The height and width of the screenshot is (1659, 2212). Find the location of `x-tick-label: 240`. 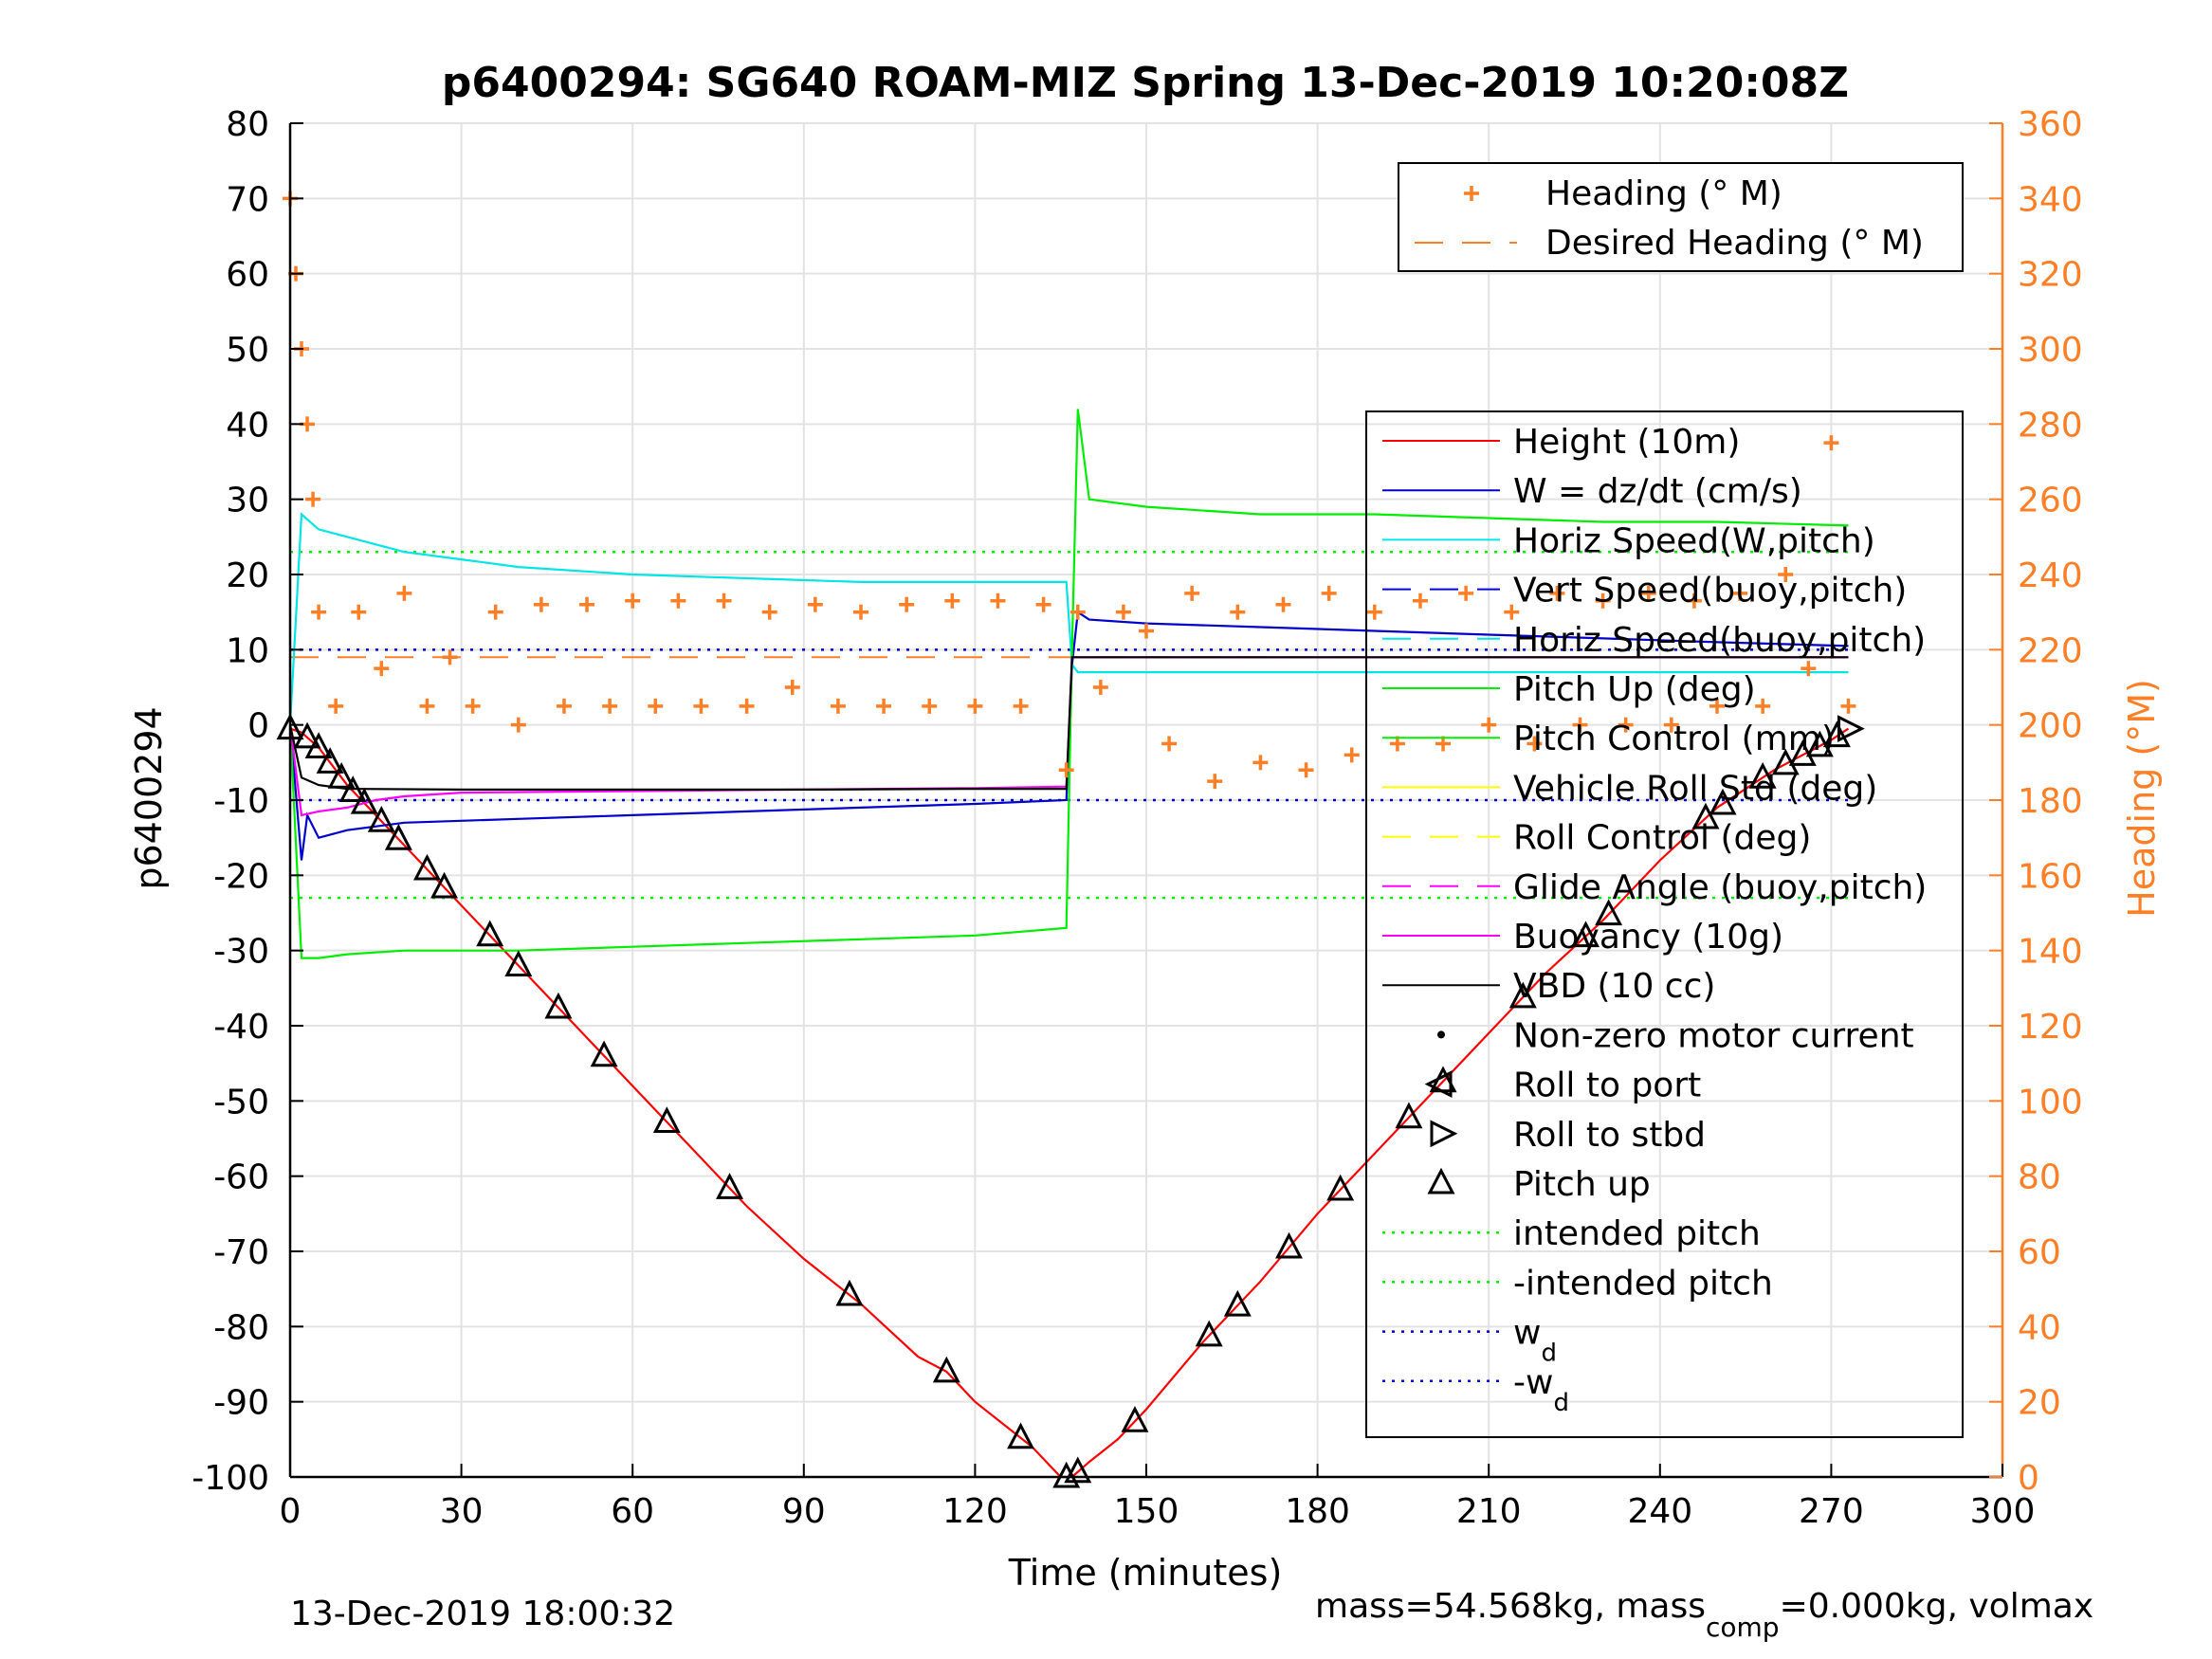

x-tick-label: 240 is located at coordinates (1659, 1511).